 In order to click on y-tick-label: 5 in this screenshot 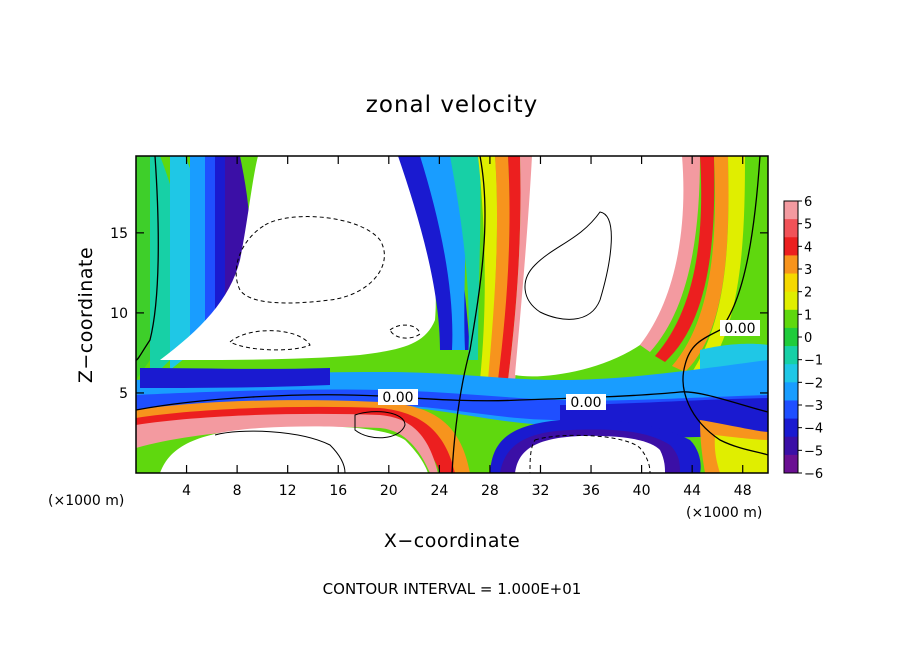, I will do `click(123, 394)`.